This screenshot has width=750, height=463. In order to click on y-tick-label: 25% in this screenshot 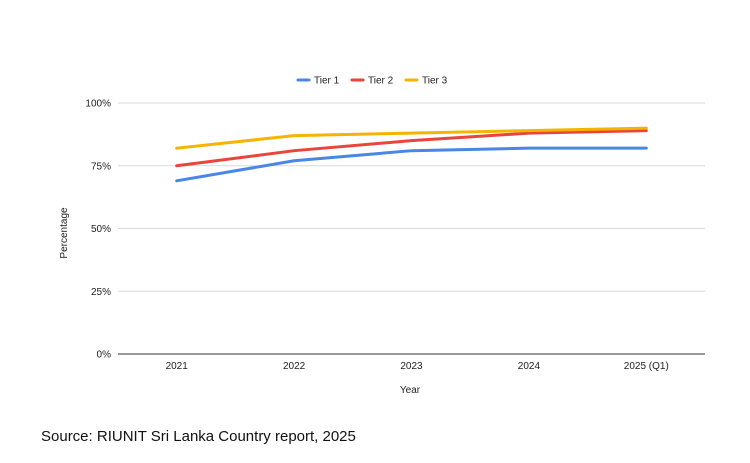, I will do `click(101, 292)`.